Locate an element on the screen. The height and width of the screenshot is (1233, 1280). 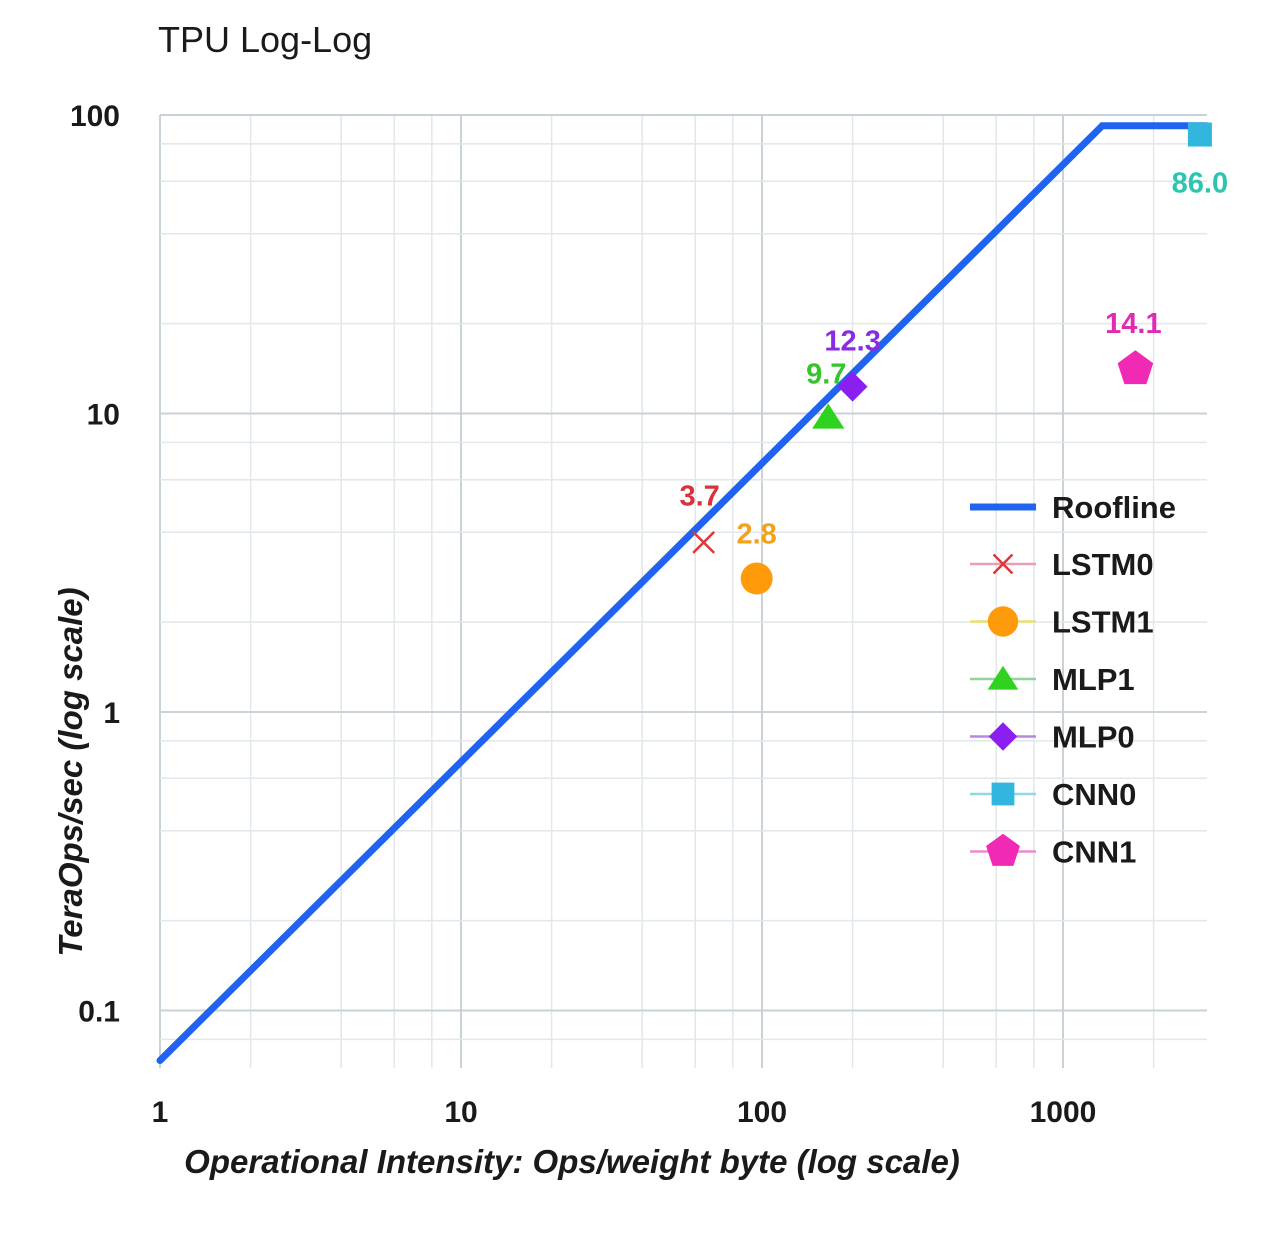
y-tick-label: 10 is located at coordinates (103, 415).